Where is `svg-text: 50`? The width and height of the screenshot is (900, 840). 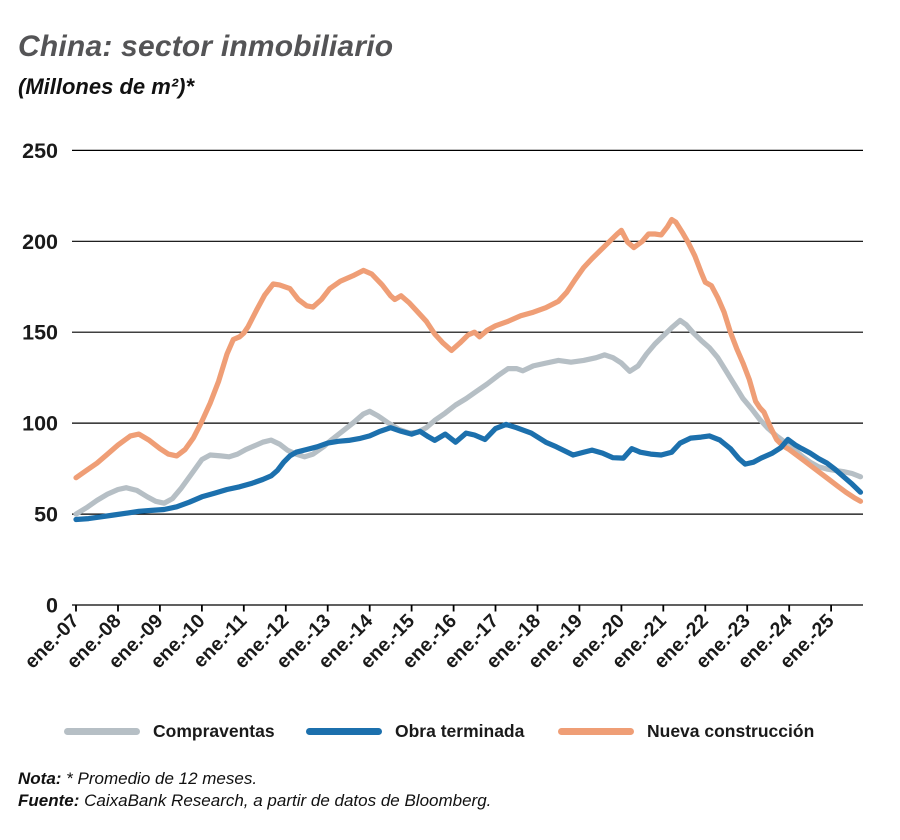
svg-text: 50 is located at coordinates (46, 515).